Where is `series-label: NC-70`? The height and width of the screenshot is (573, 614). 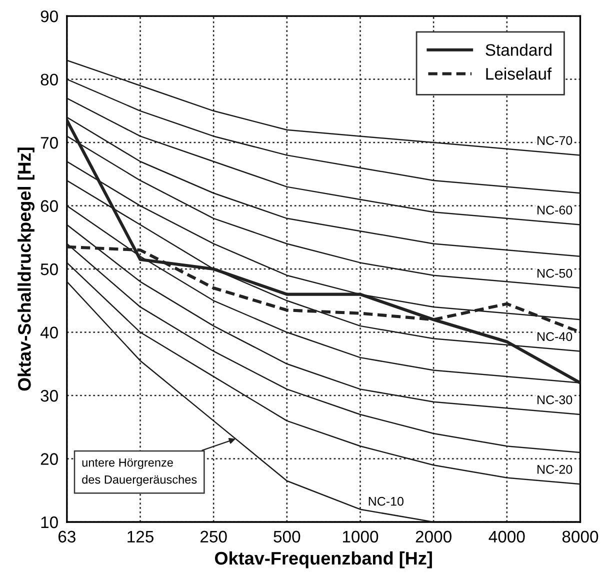 series-label: NC-70 is located at coordinates (555, 140).